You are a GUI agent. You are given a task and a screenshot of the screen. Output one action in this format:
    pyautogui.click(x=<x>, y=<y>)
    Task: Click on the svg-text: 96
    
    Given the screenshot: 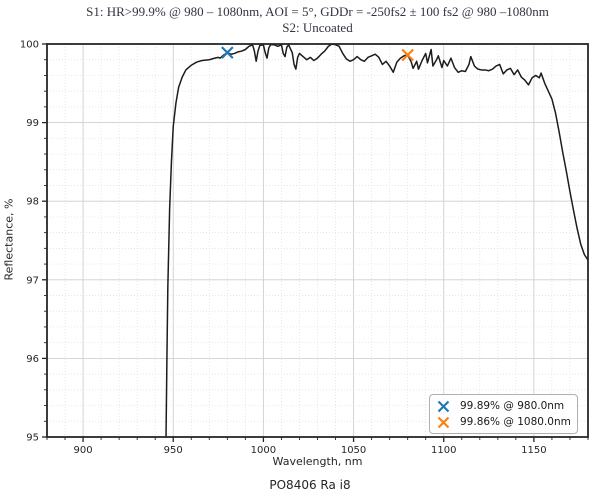 What is the action you would take?
    pyautogui.click(x=32, y=359)
    